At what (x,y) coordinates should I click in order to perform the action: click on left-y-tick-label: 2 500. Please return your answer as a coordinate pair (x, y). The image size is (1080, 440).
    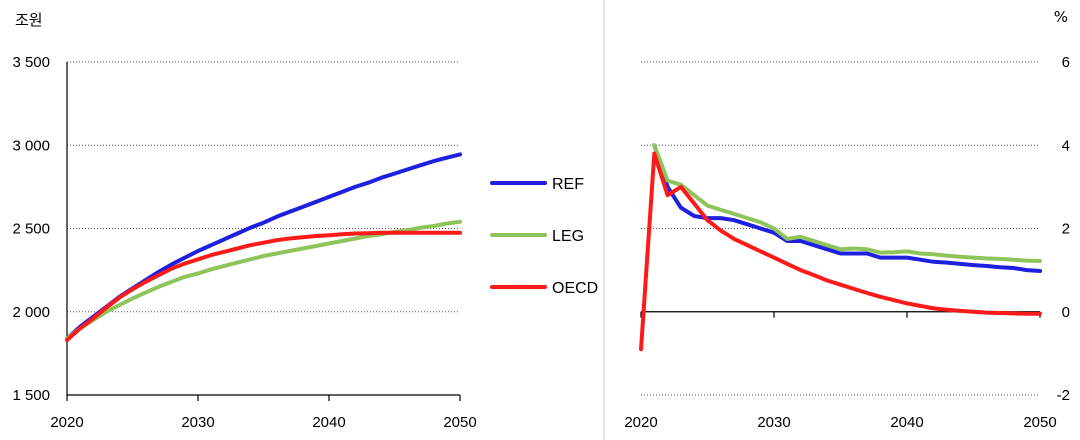
    Looking at the image, I should click on (31, 229).